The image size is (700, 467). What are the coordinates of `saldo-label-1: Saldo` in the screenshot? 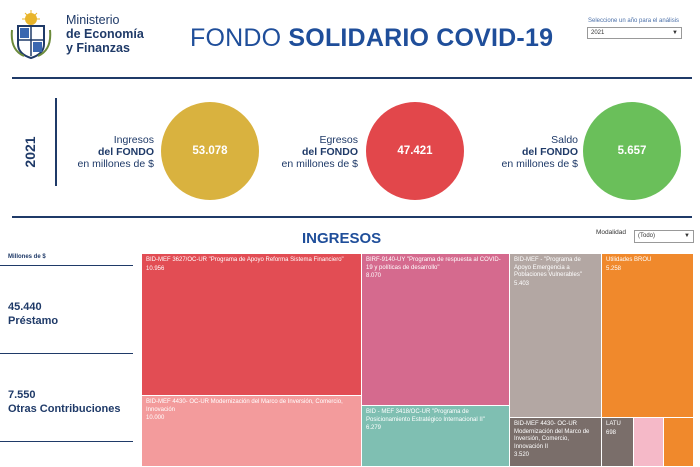 It's located at (564, 140).